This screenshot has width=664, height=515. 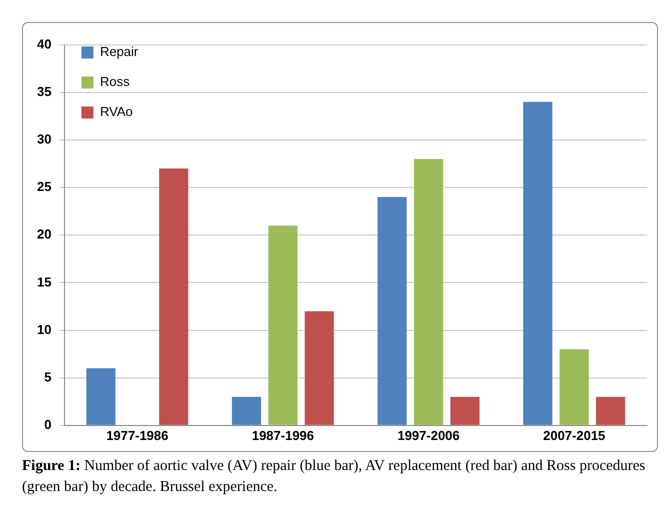 What do you see at coordinates (44, 186) in the screenshot?
I see `y-tick-label: 25` at bounding box center [44, 186].